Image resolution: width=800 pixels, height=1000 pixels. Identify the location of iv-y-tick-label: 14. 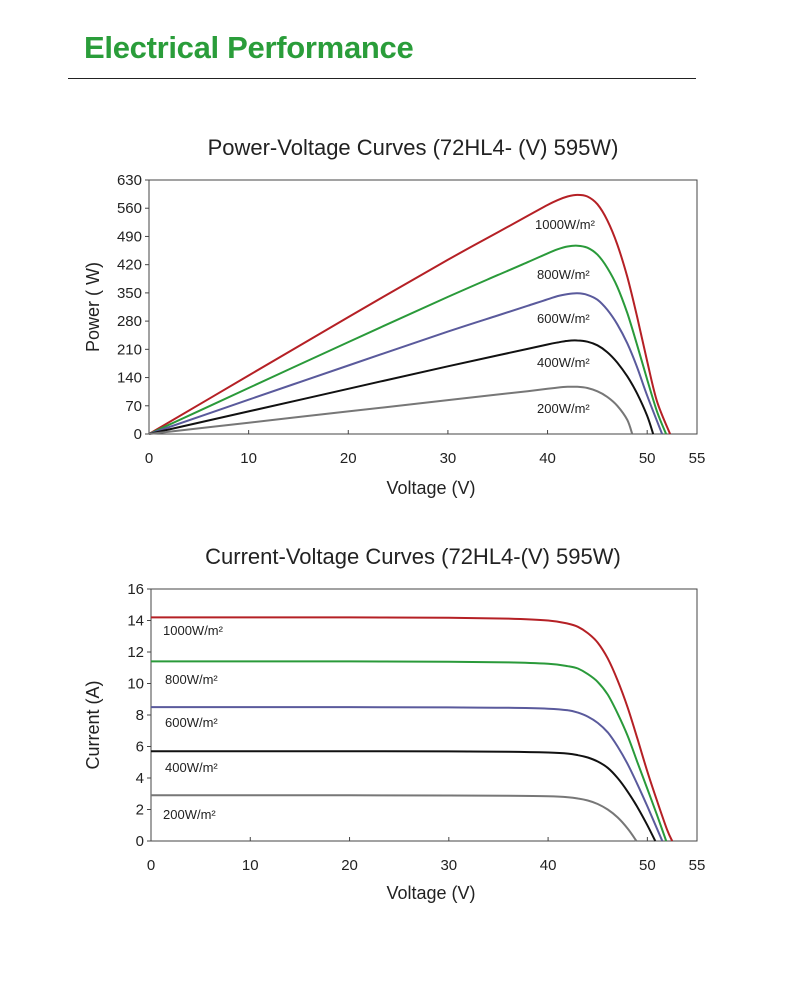
(135, 621).